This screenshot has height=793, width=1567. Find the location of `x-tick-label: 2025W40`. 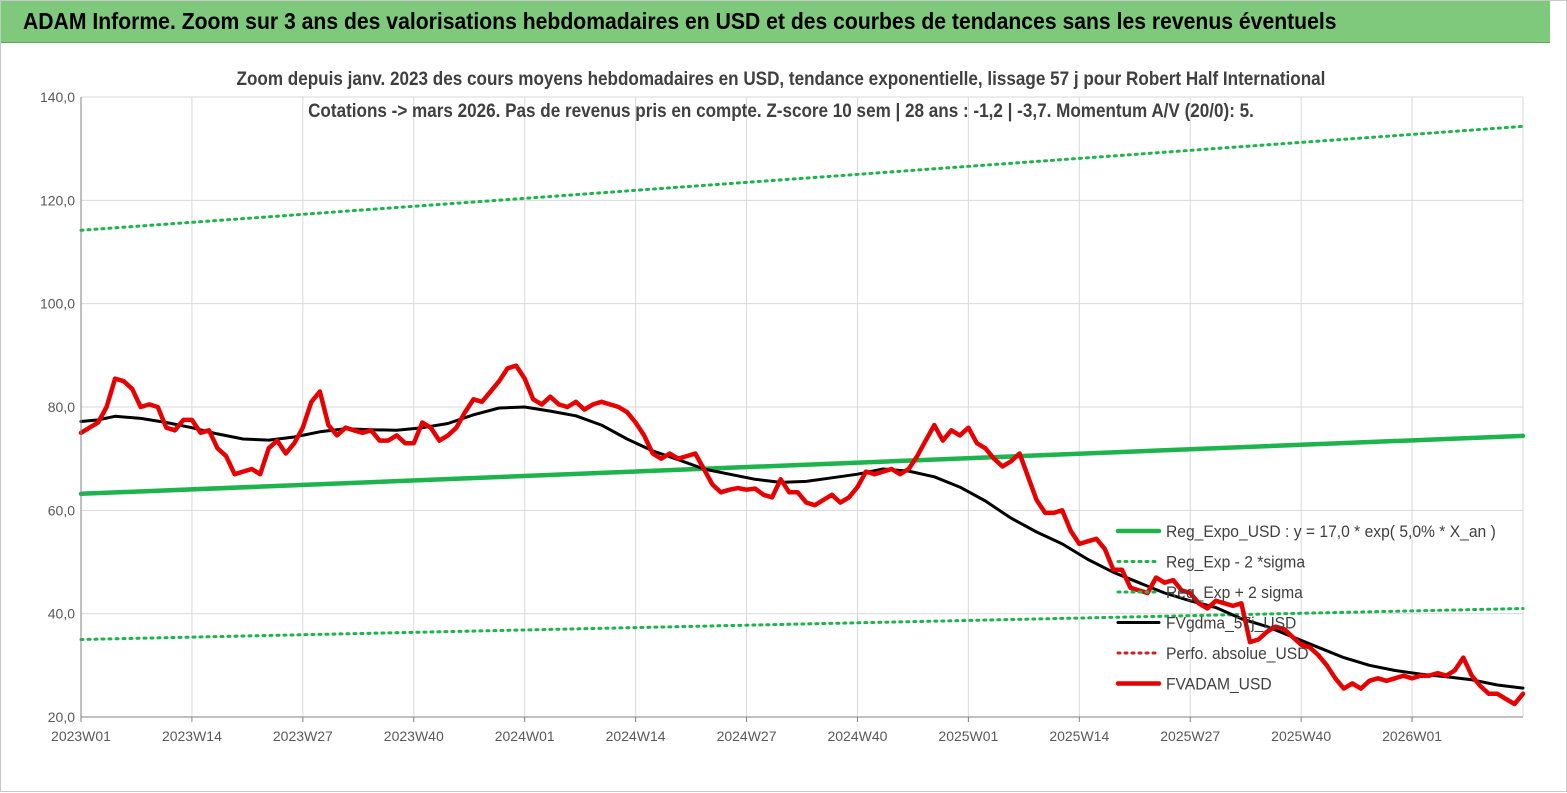

x-tick-label: 2025W40 is located at coordinates (1301, 736).